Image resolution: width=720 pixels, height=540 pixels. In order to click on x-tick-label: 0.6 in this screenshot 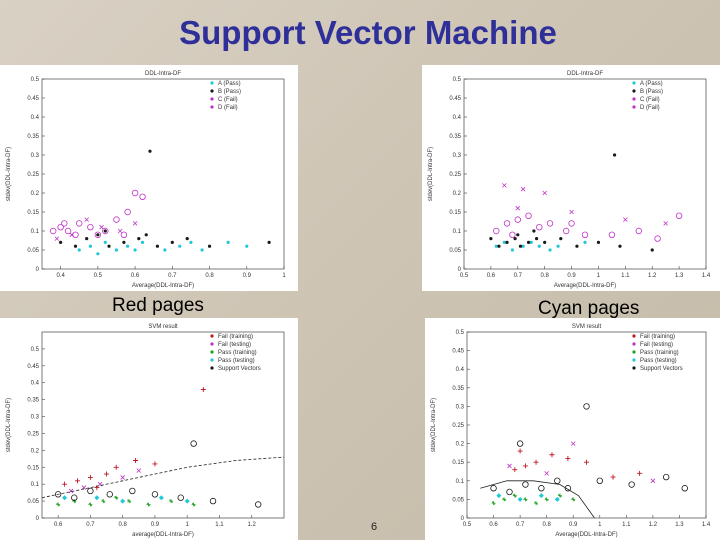, I will do `click(135, 276)`.